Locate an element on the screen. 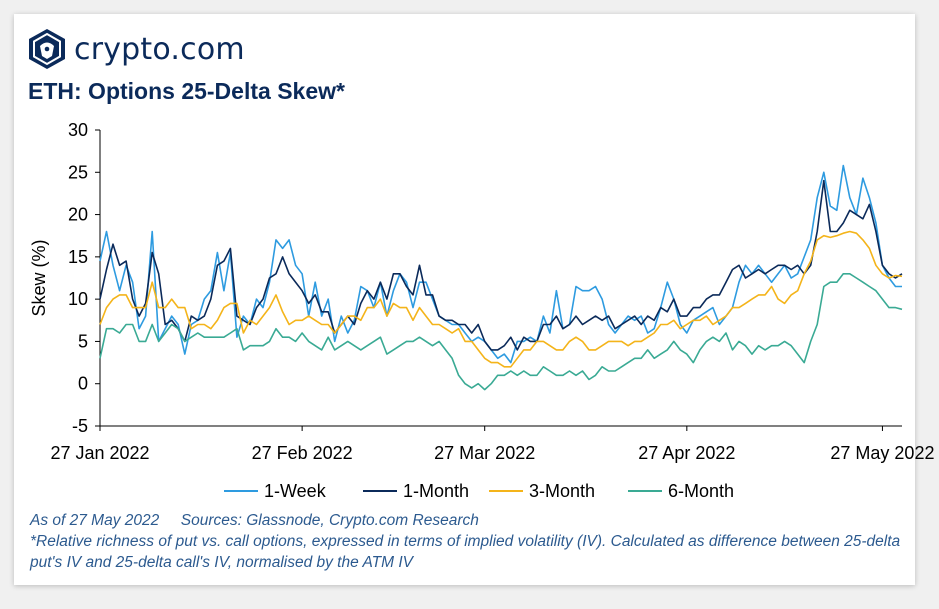  chart-title: ETH: Options 25-Delta Skew* is located at coordinates (186, 91).